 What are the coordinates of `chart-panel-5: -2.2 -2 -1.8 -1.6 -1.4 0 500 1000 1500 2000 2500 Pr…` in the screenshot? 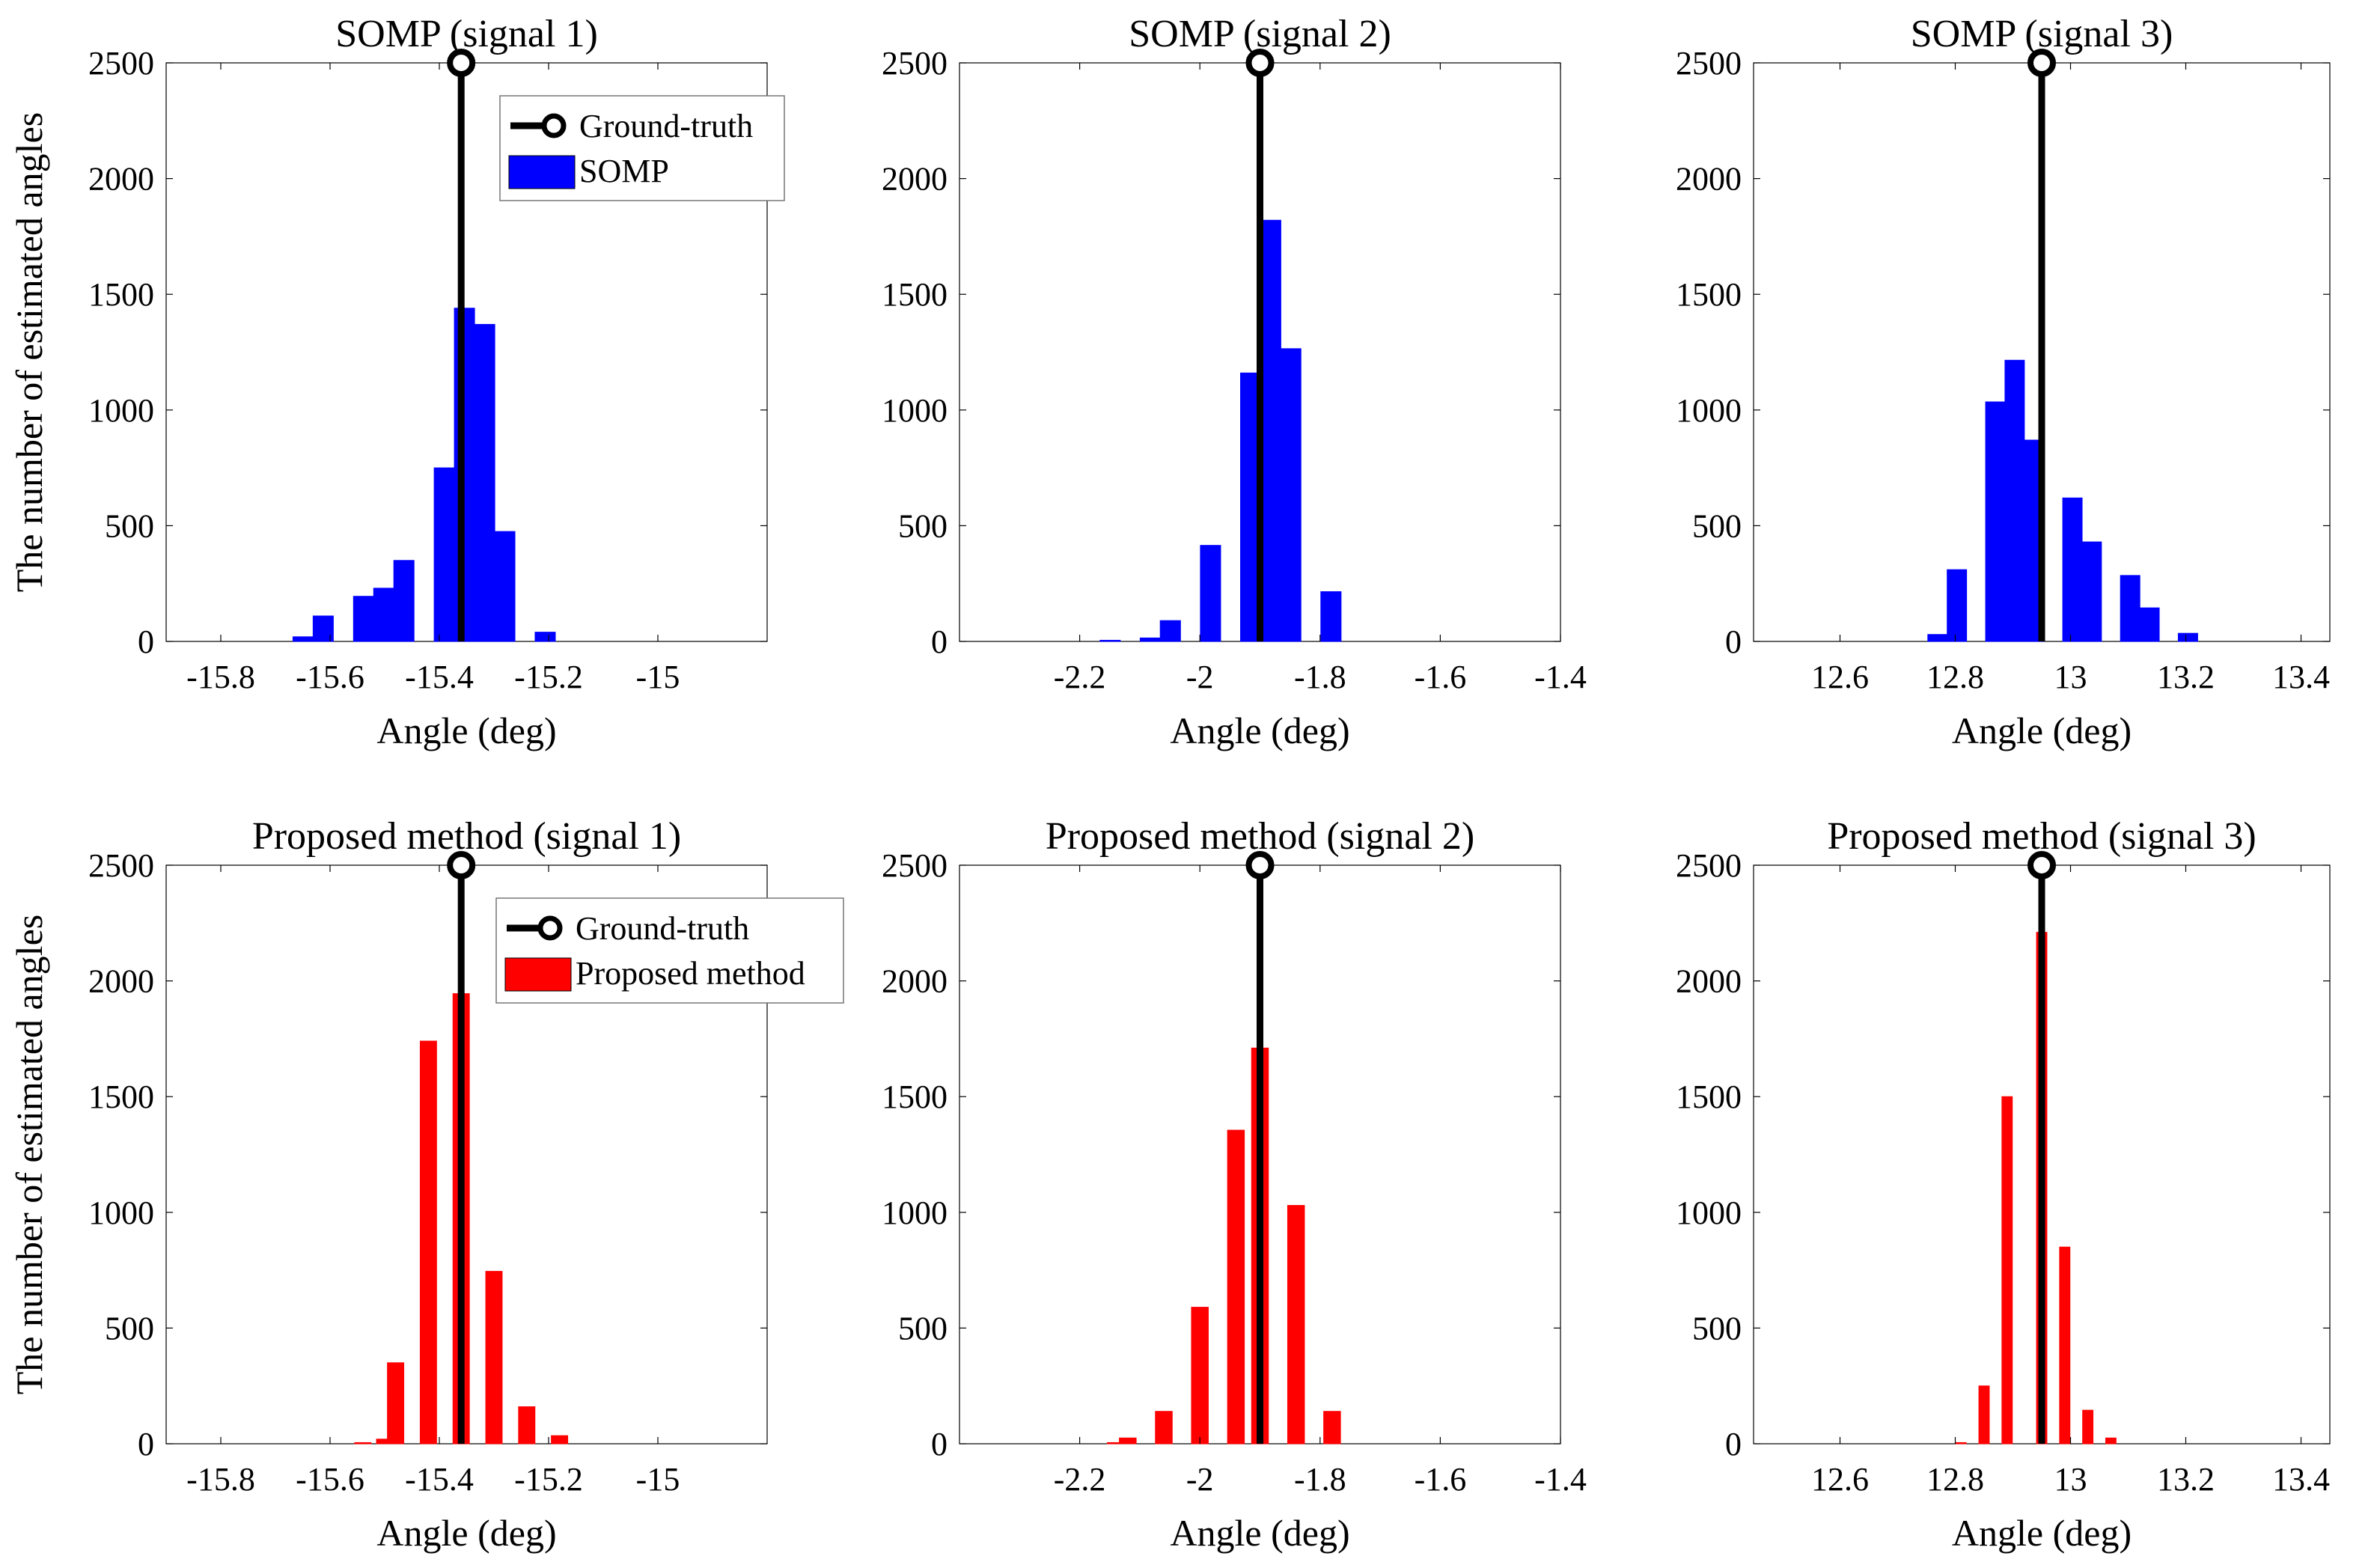 It's located at (1234, 1184).